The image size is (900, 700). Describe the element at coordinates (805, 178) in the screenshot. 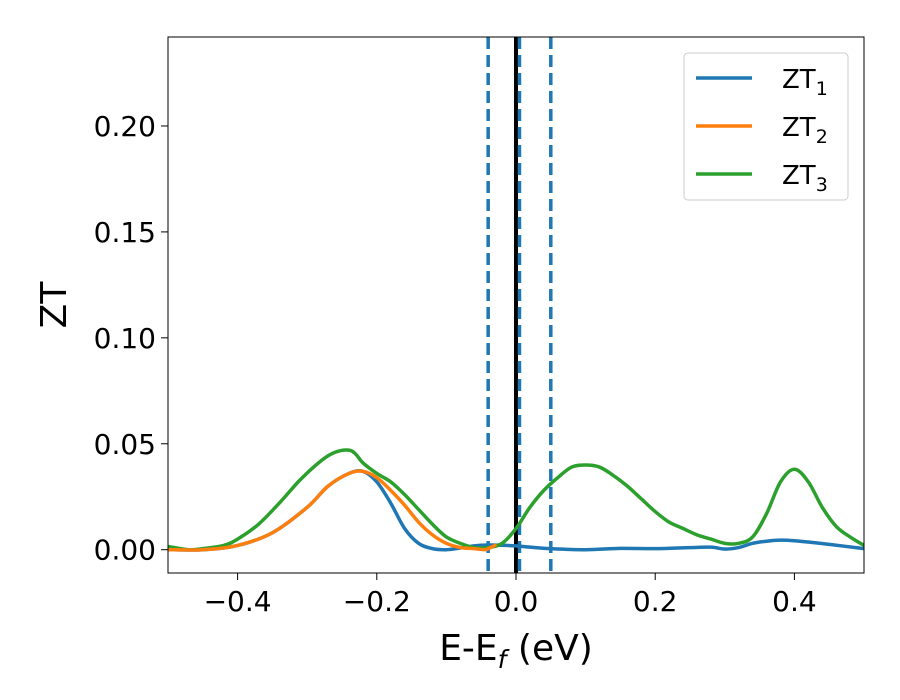

I see `legend-label-zt3: ZT3` at that location.